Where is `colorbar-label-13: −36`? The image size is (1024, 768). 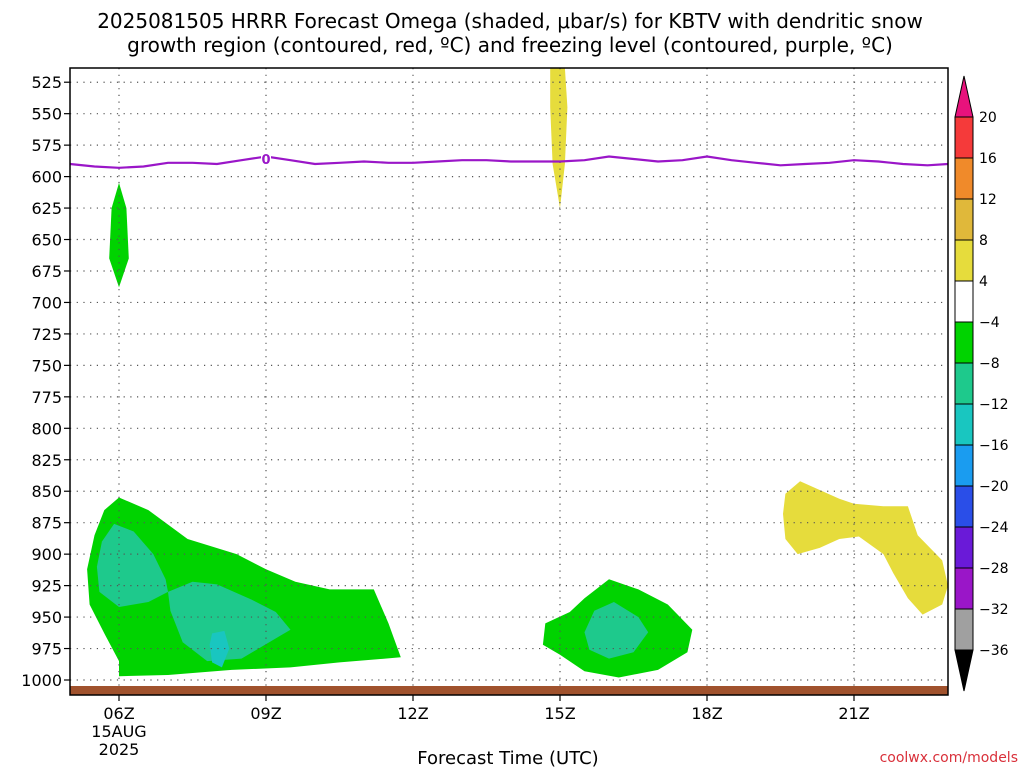 colorbar-label-13: −36 is located at coordinates (994, 651).